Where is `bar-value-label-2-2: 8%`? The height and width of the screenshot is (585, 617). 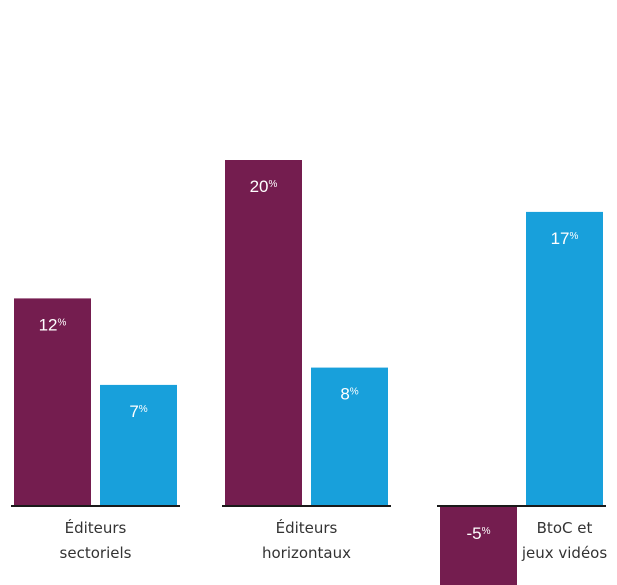 bar-value-label-2-2: 8% is located at coordinates (349, 394).